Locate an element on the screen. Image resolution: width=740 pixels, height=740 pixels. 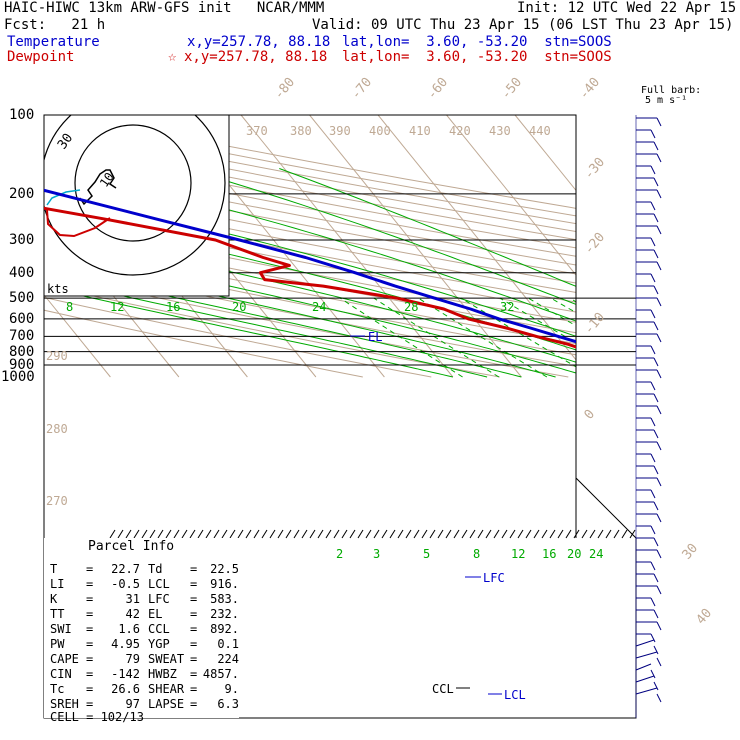
pressure-label-900: 900 is located at coordinates (22, 365).